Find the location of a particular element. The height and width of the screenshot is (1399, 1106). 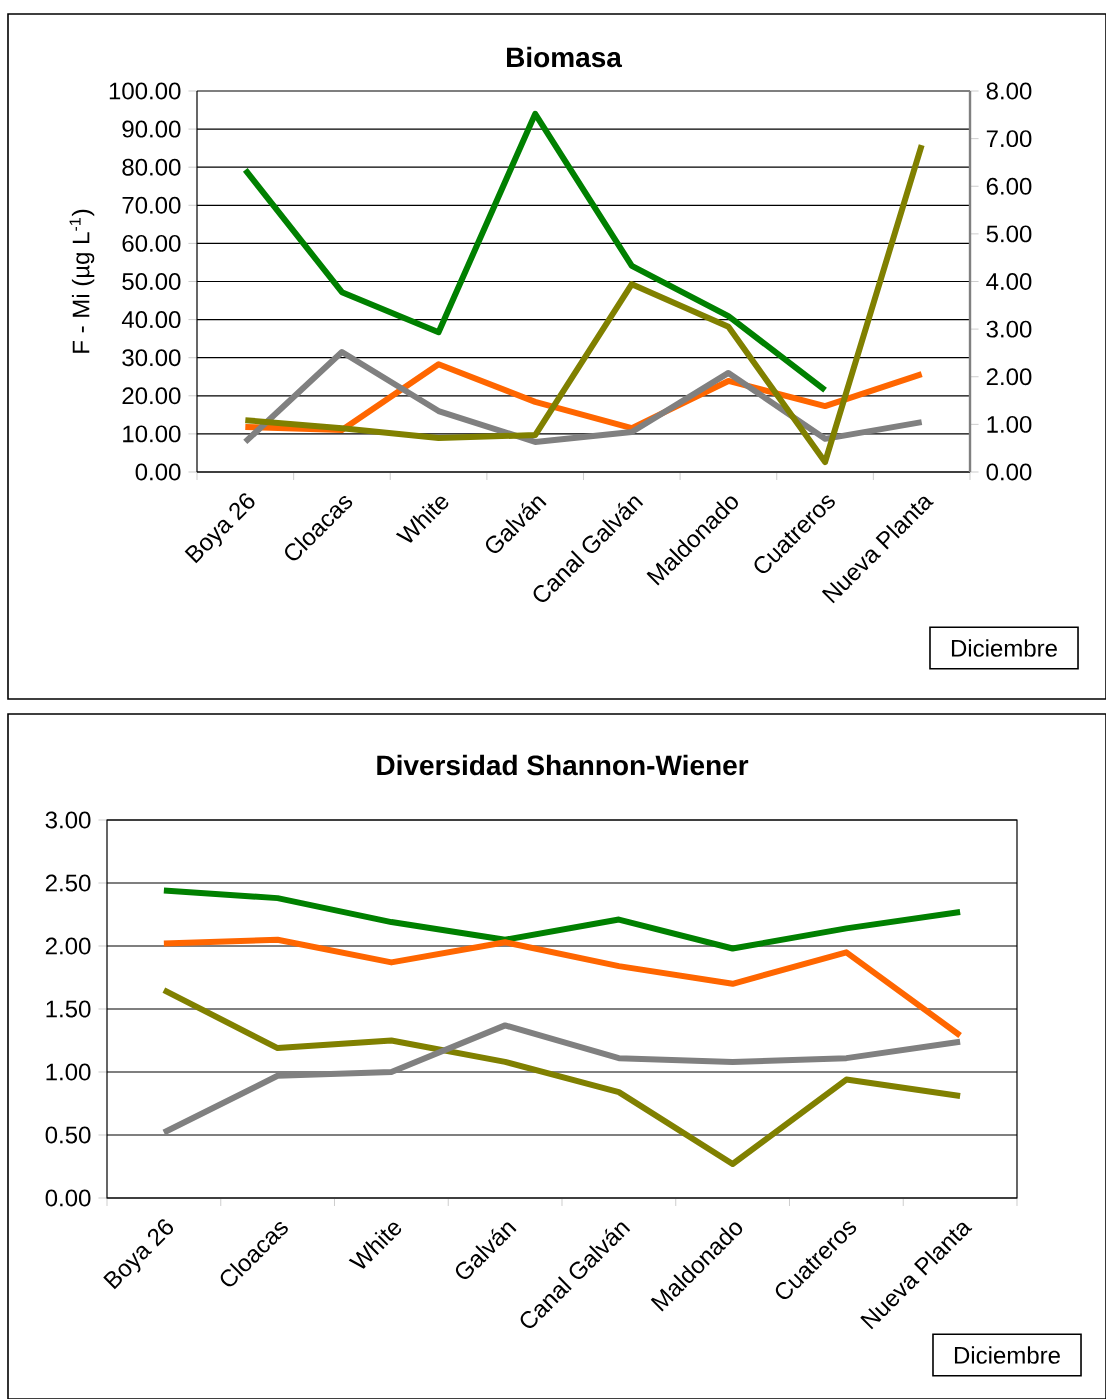

y2-tick-label: 5.00 is located at coordinates (1009, 234).